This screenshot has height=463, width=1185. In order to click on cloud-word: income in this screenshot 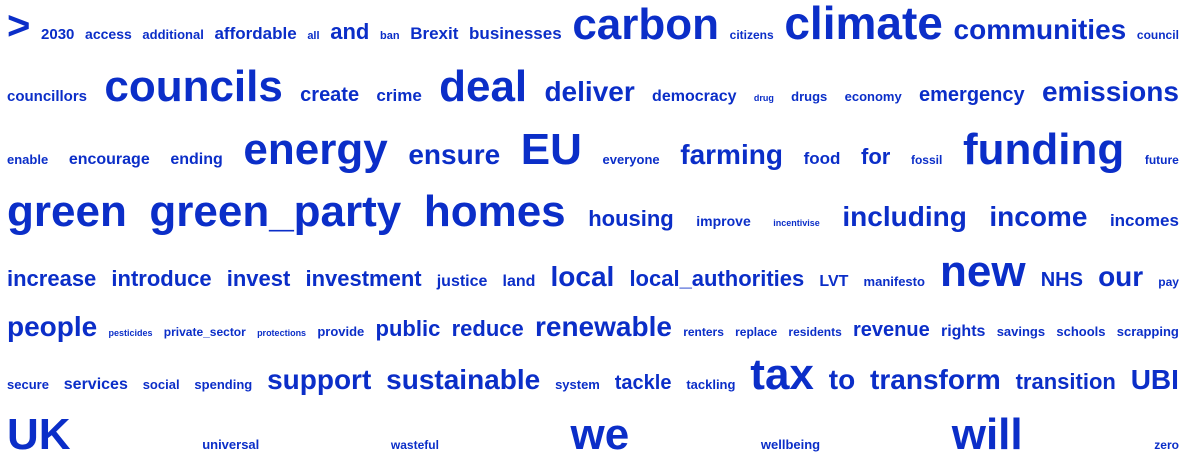, I will do `click(1038, 217)`.